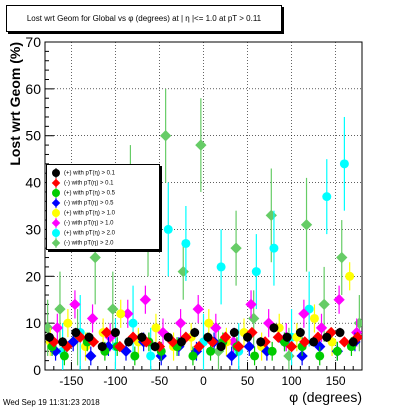  I want to click on y-tick-label: 20, so click(33, 276).